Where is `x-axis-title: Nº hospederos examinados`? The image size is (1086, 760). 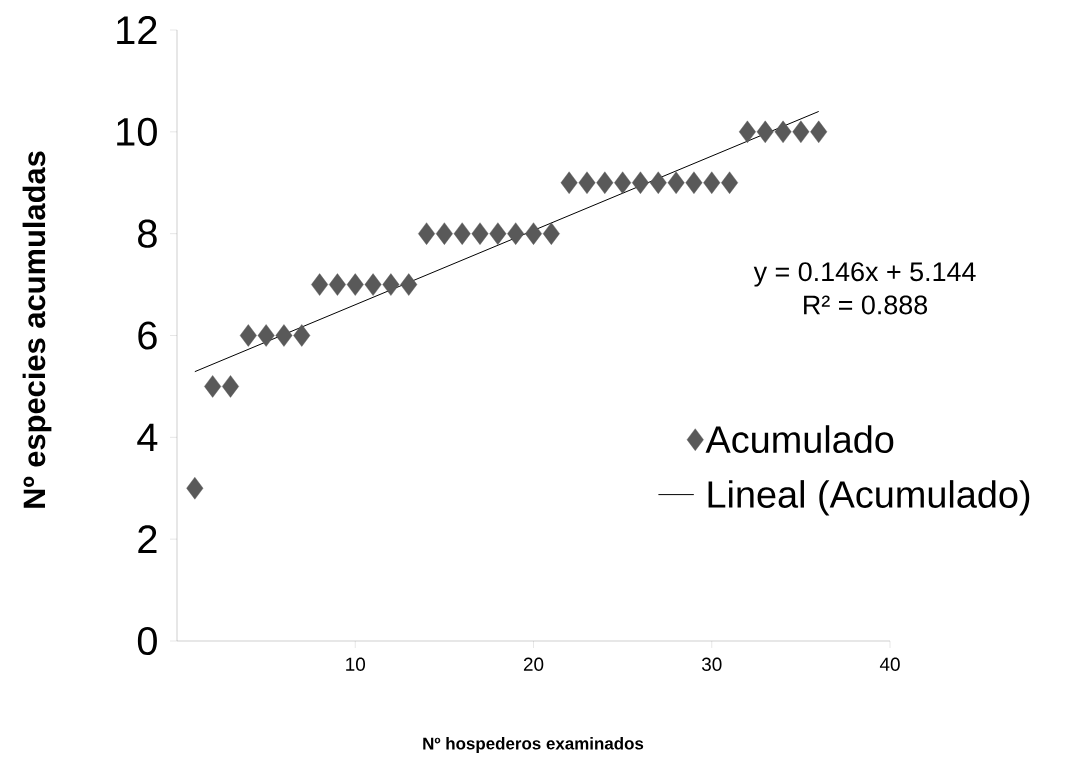
x-axis-title: Nº hospederos examinados is located at coordinates (533, 745).